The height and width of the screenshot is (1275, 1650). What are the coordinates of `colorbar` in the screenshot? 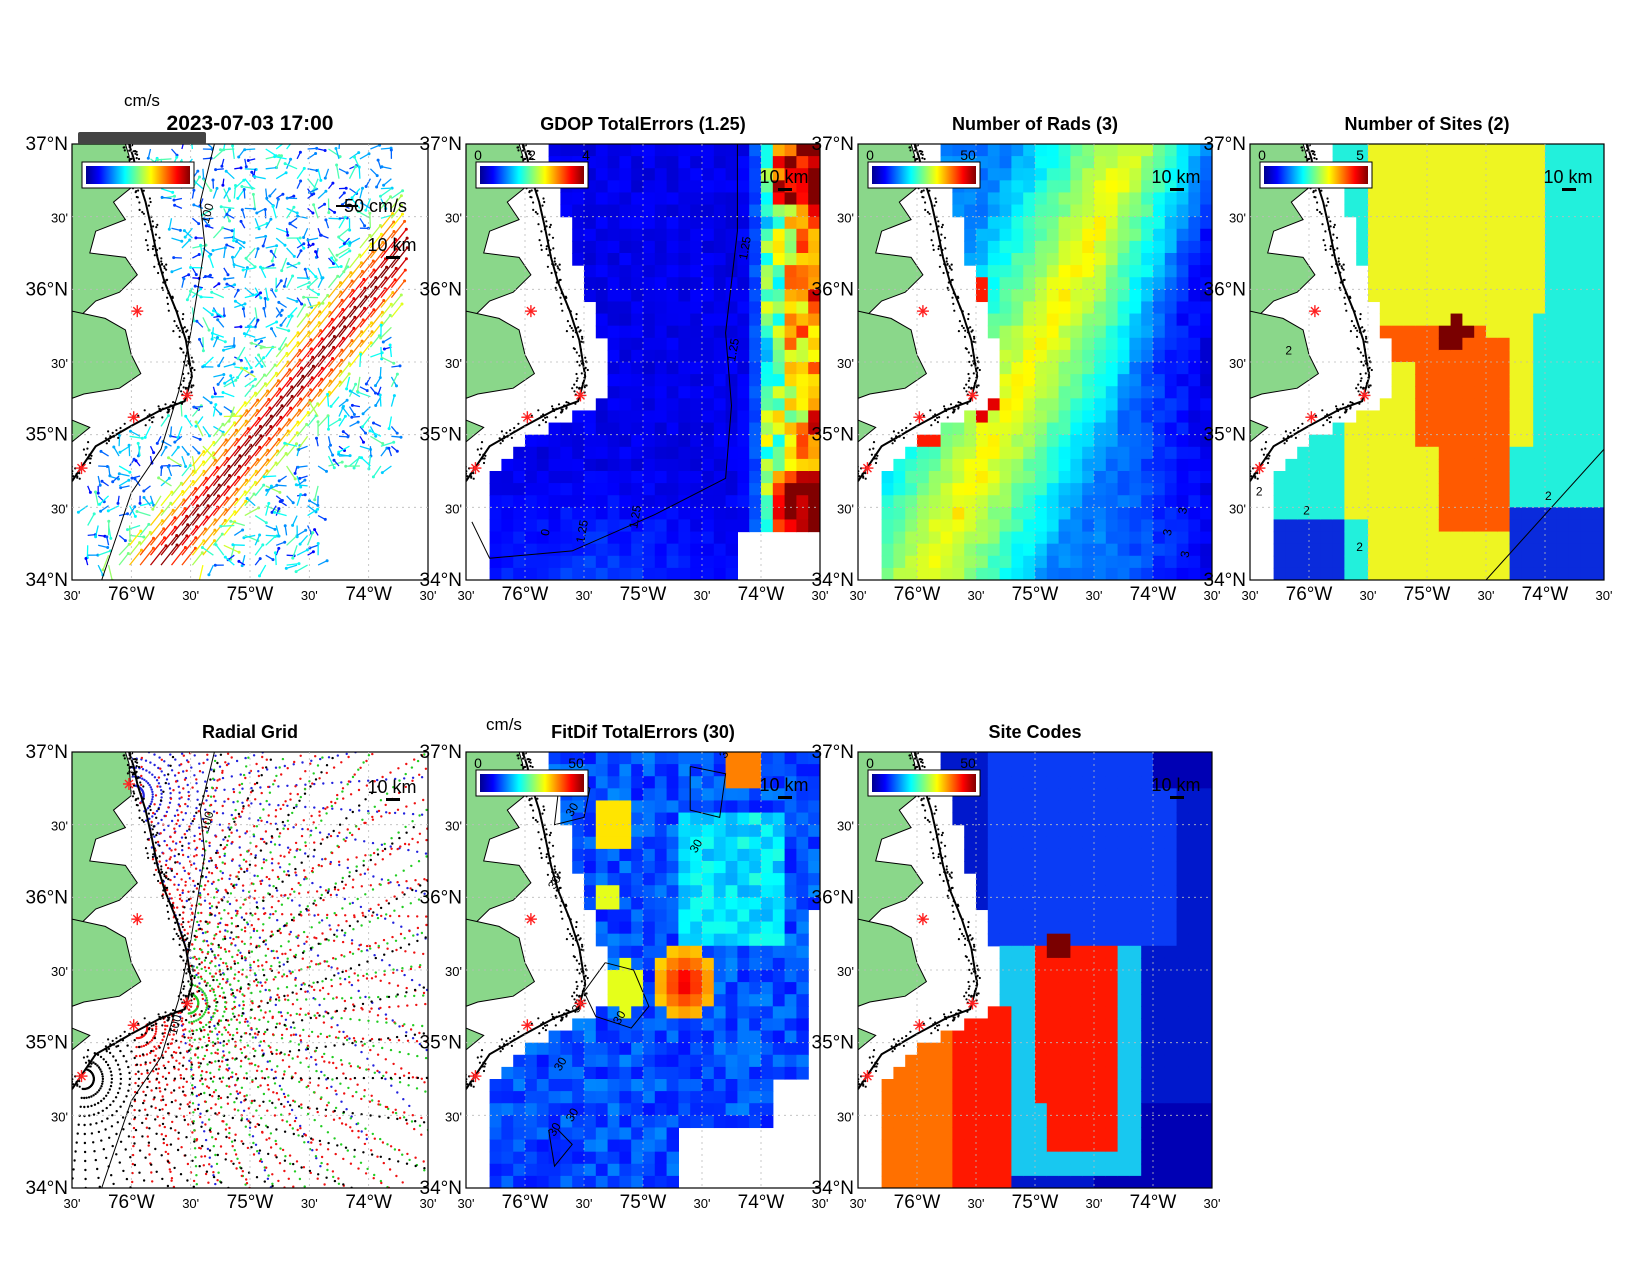 It's located at (138, 175).